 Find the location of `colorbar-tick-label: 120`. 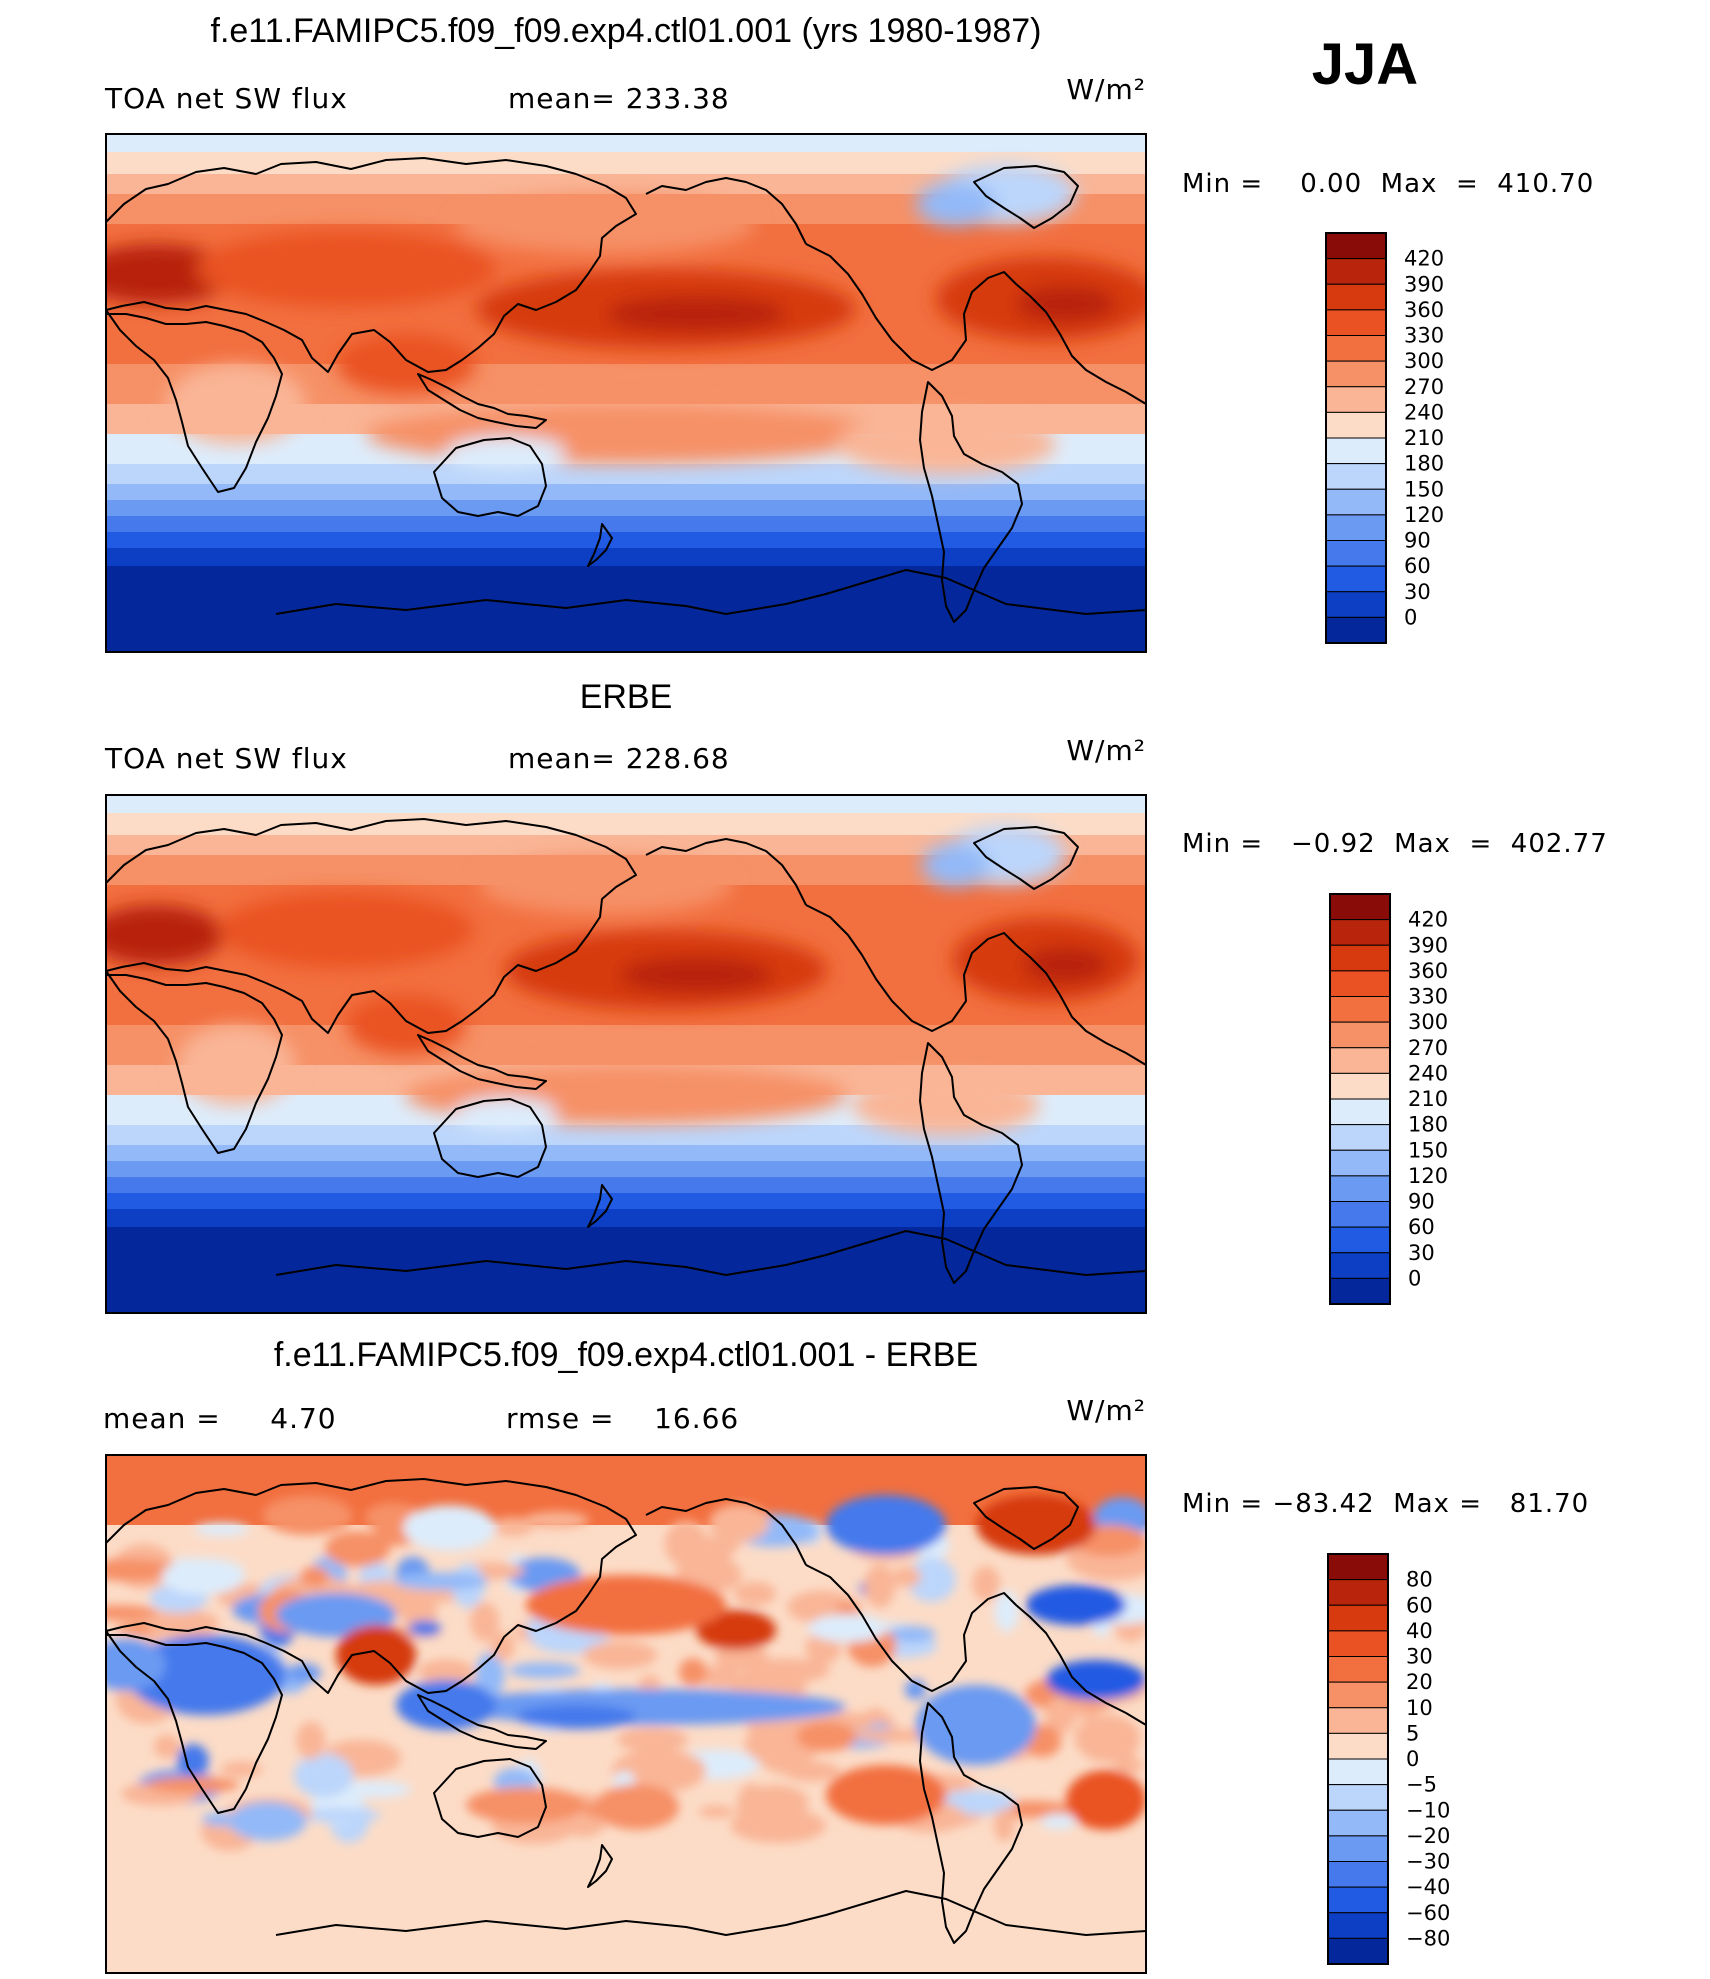

colorbar-tick-label: 120 is located at coordinates (1428, 1176).